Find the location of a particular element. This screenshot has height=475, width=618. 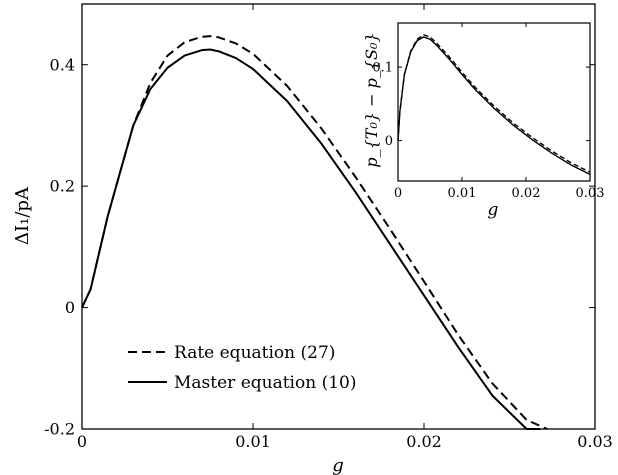

inset-y-ticks: 00.1 is located at coordinates (481, 105).